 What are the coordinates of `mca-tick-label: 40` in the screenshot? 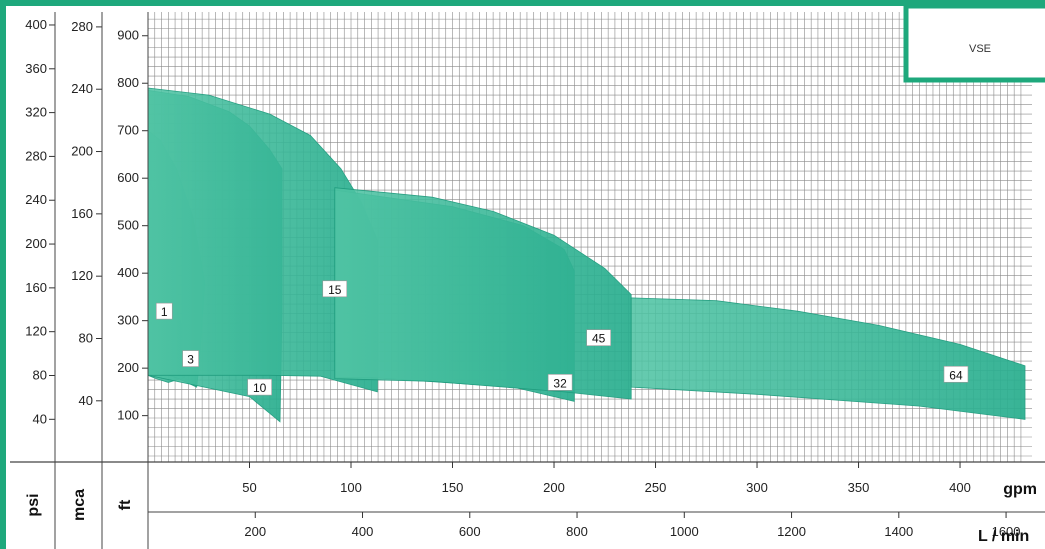 It's located at (86, 400).